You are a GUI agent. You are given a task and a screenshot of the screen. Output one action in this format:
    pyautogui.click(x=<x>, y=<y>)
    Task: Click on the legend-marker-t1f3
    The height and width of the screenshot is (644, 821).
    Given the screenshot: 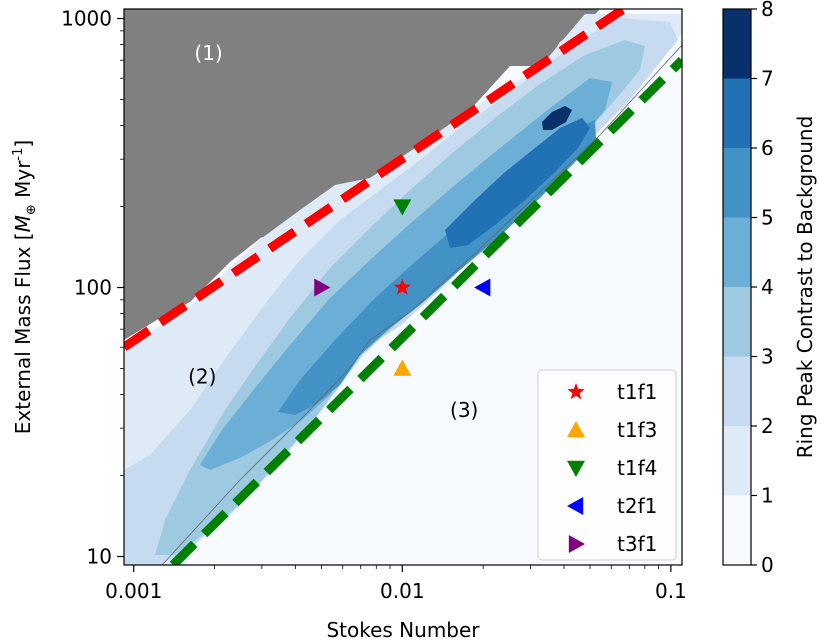 What is the action you would take?
    pyautogui.click(x=576, y=429)
    